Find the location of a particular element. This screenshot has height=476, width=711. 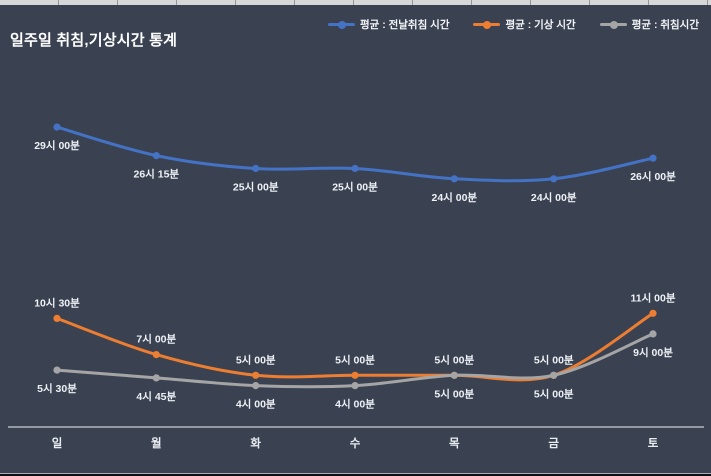

data-label: 9시 00분 is located at coordinates (653, 352).